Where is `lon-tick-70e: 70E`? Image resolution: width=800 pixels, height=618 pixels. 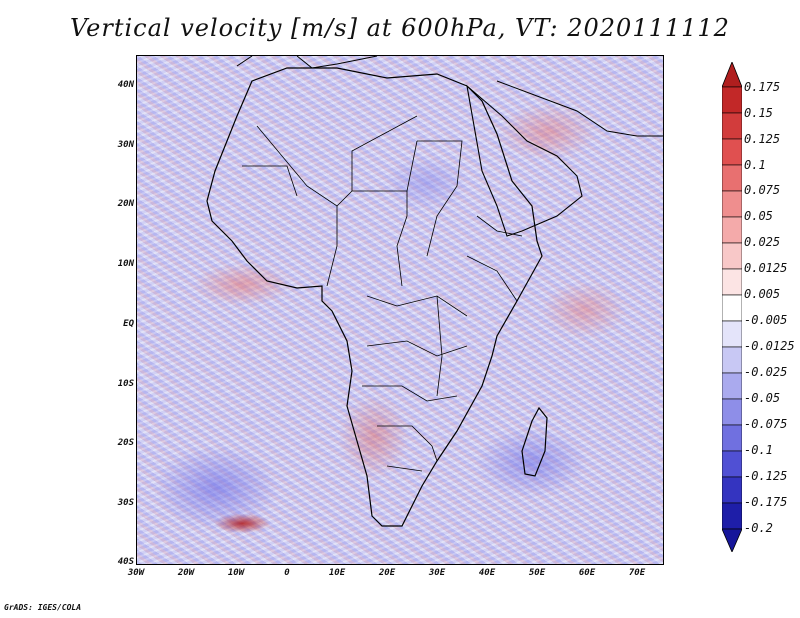 lon-tick-70e: 70E is located at coordinates (637, 573).